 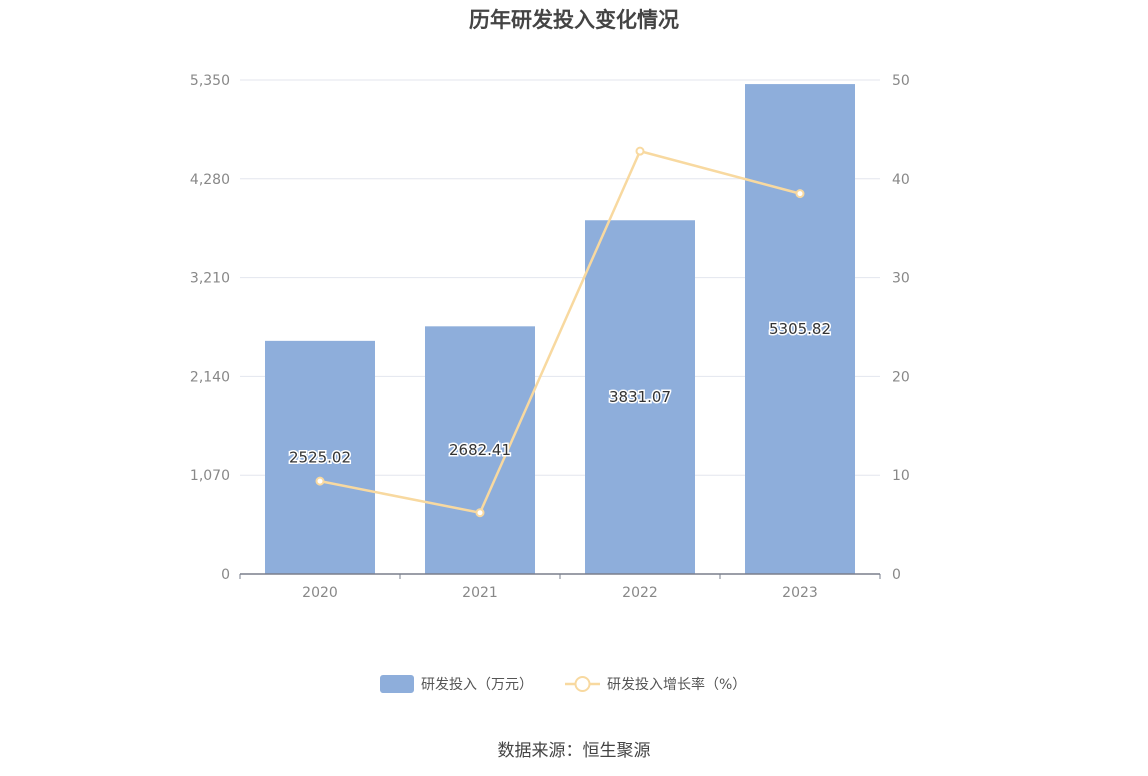 I want to click on y-left-tick-label: 3,210, so click(x=210, y=279).